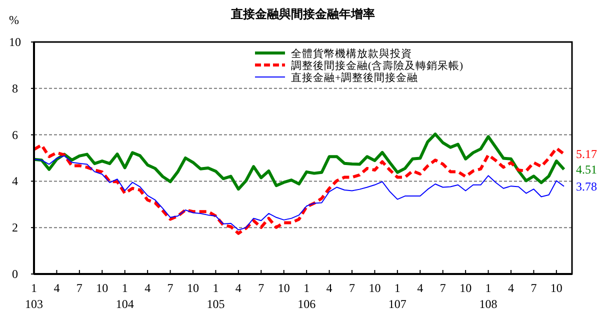 The image size is (607, 320). What do you see at coordinates (307, 296) in the screenshot?
I see `x-tick-label: 1 106` at bounding box center [307, 296].